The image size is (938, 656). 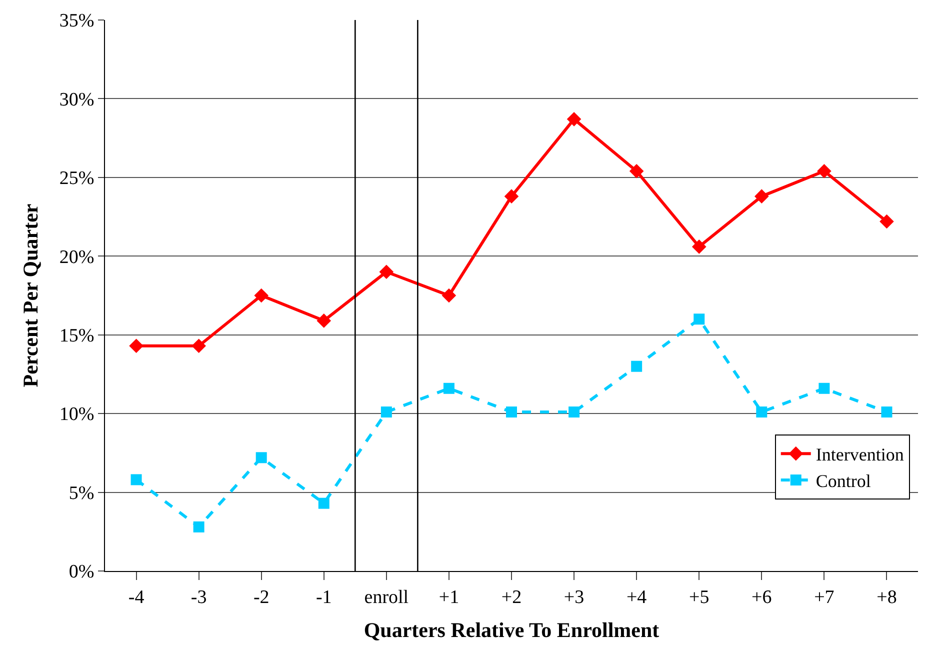 I want to click on x-tick-label: +4, so click(x=637, y=597).